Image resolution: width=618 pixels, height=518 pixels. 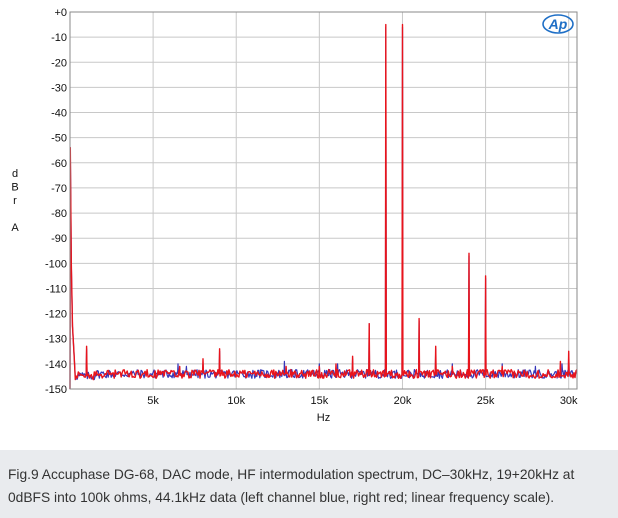 I want to click on y-tick-label: -140, so click(x=56, y=365).